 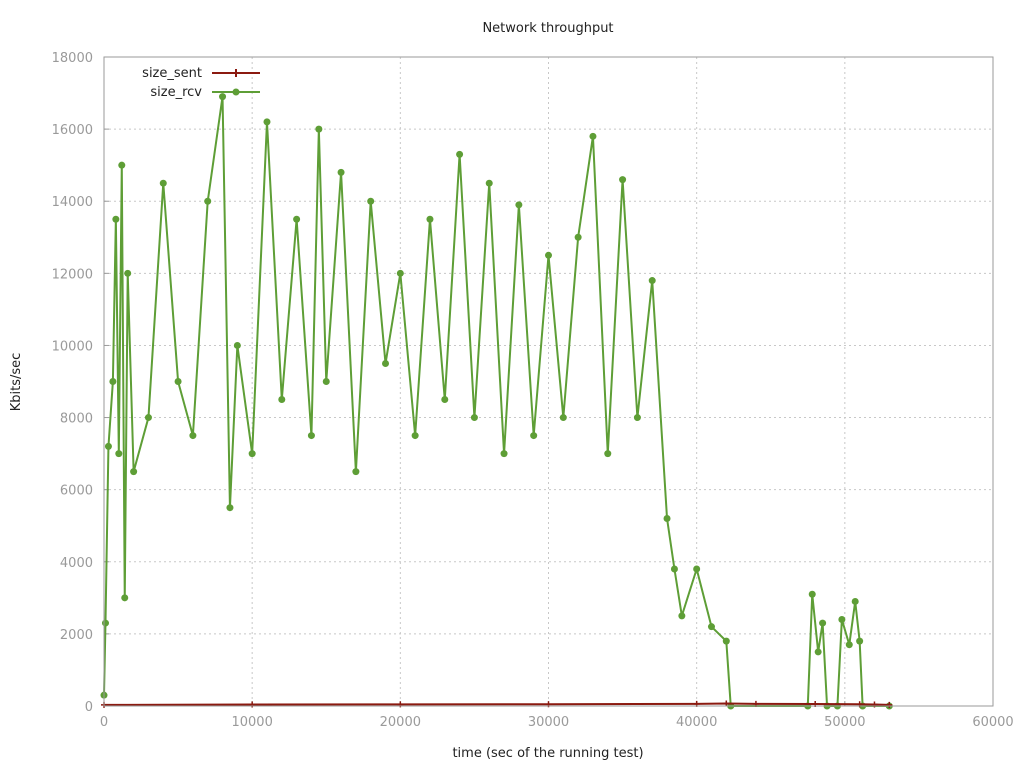 What do you see at coordinates (400, 722) in the screenshot?
I see `x-tick-label: 20000` at bounding box center [400, 722].